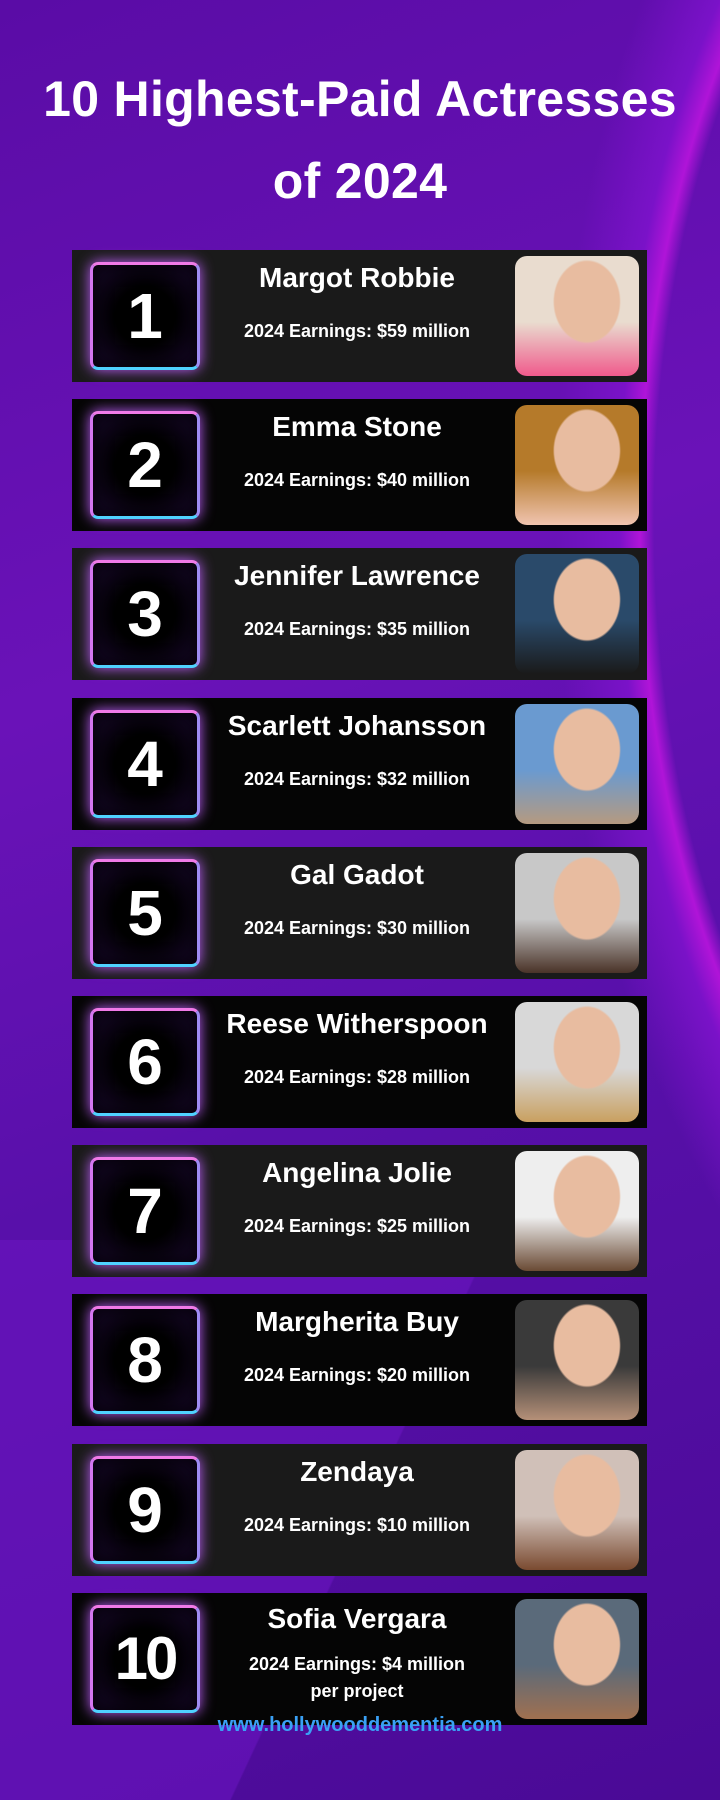 This screenshot has width=720, height=1800. What do you see at coordinates (357, 427) in the screenshot?
I see `actress-name: Emma Stone` at bounding box center [357, 427].